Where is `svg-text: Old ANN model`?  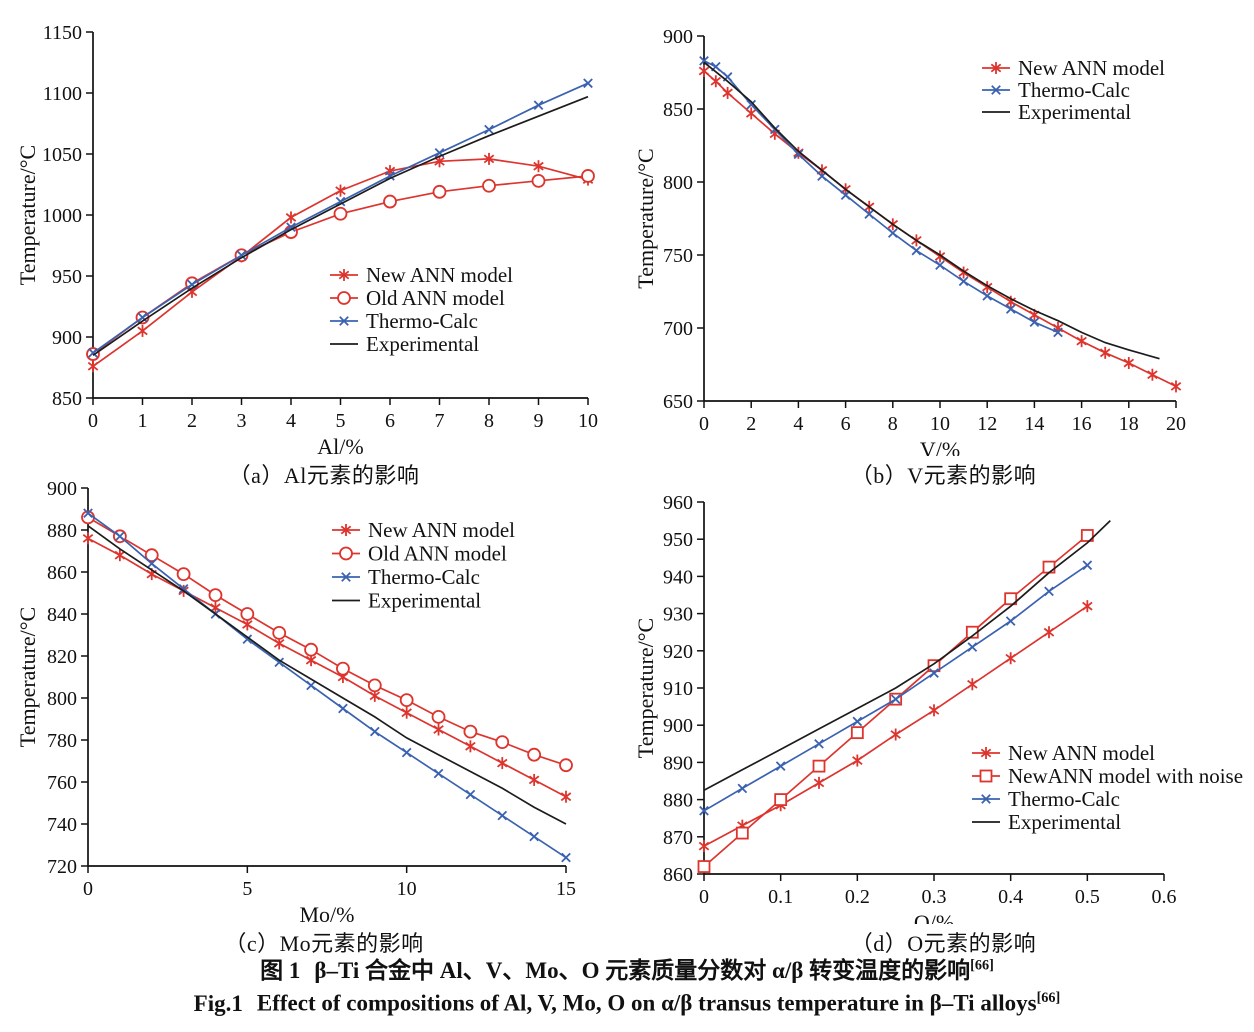
svg-text: Old ANN model is located at coordinates (435, 298).